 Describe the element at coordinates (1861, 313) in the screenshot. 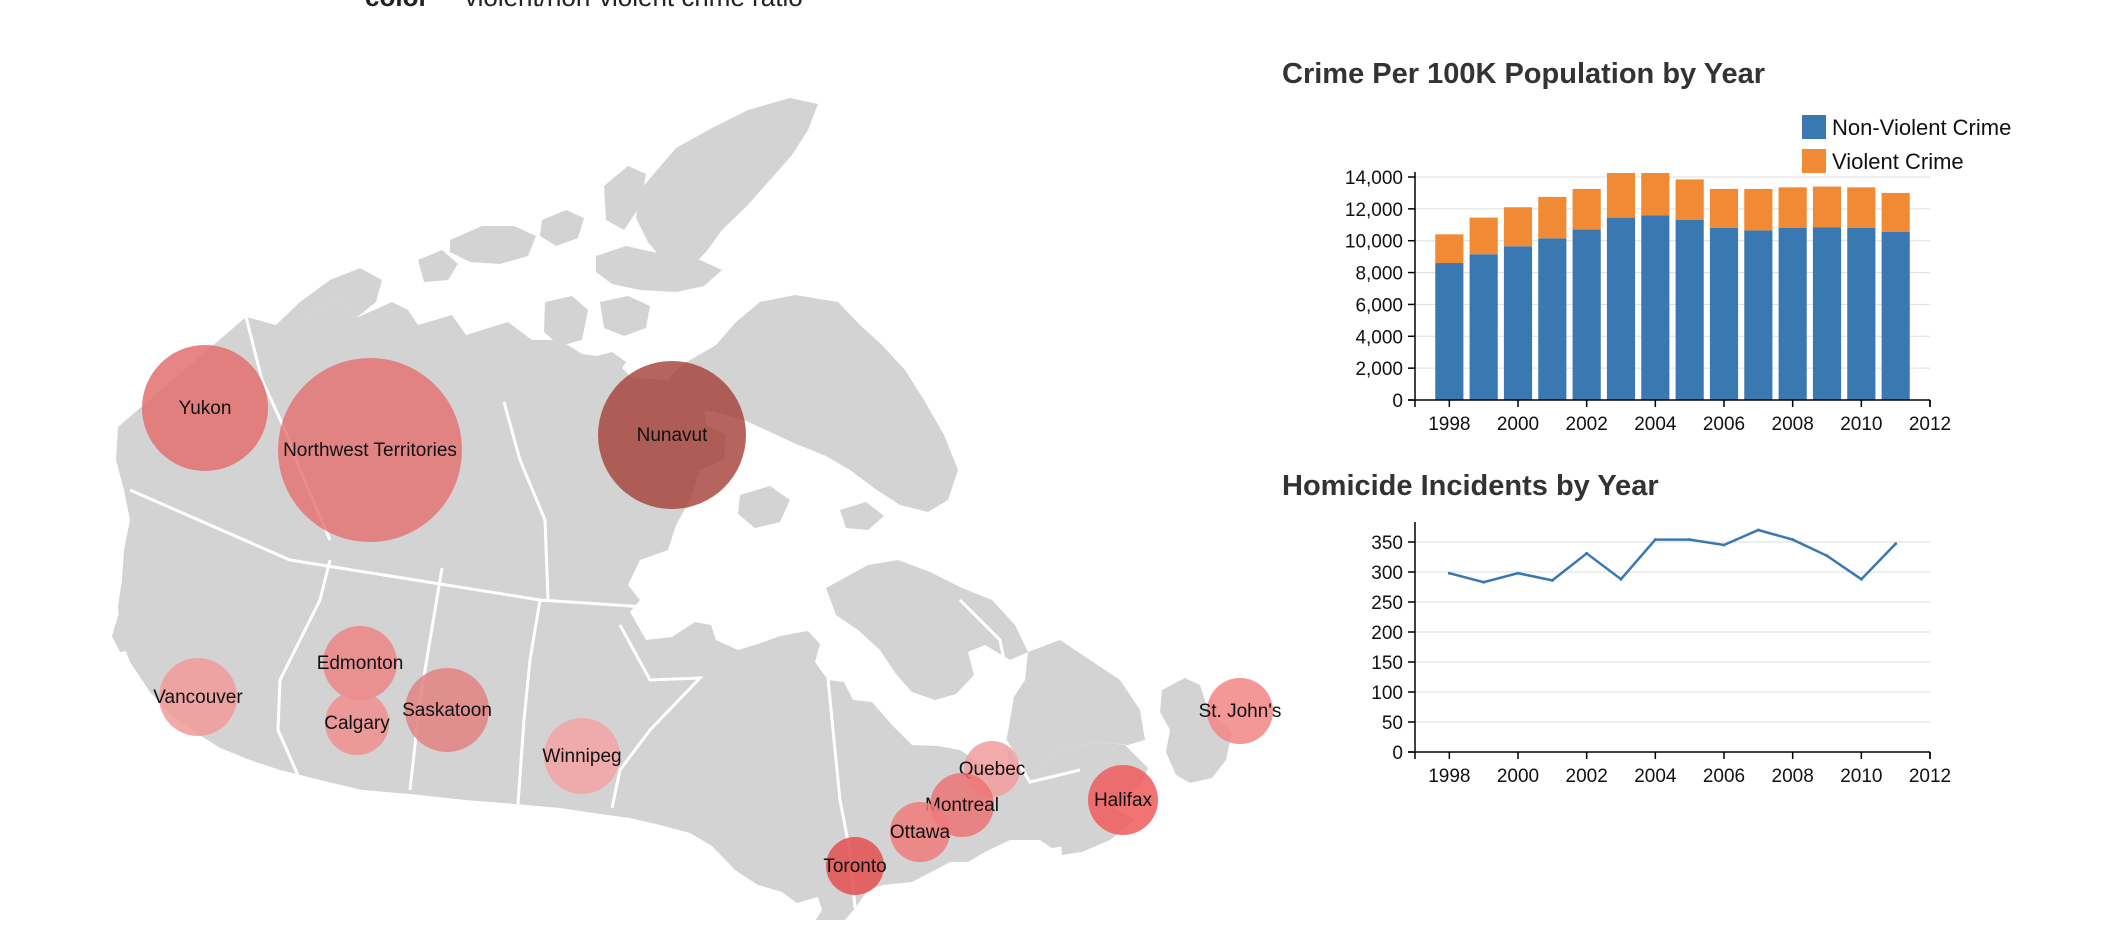

I see `bar-non-violent-2010` at that location.